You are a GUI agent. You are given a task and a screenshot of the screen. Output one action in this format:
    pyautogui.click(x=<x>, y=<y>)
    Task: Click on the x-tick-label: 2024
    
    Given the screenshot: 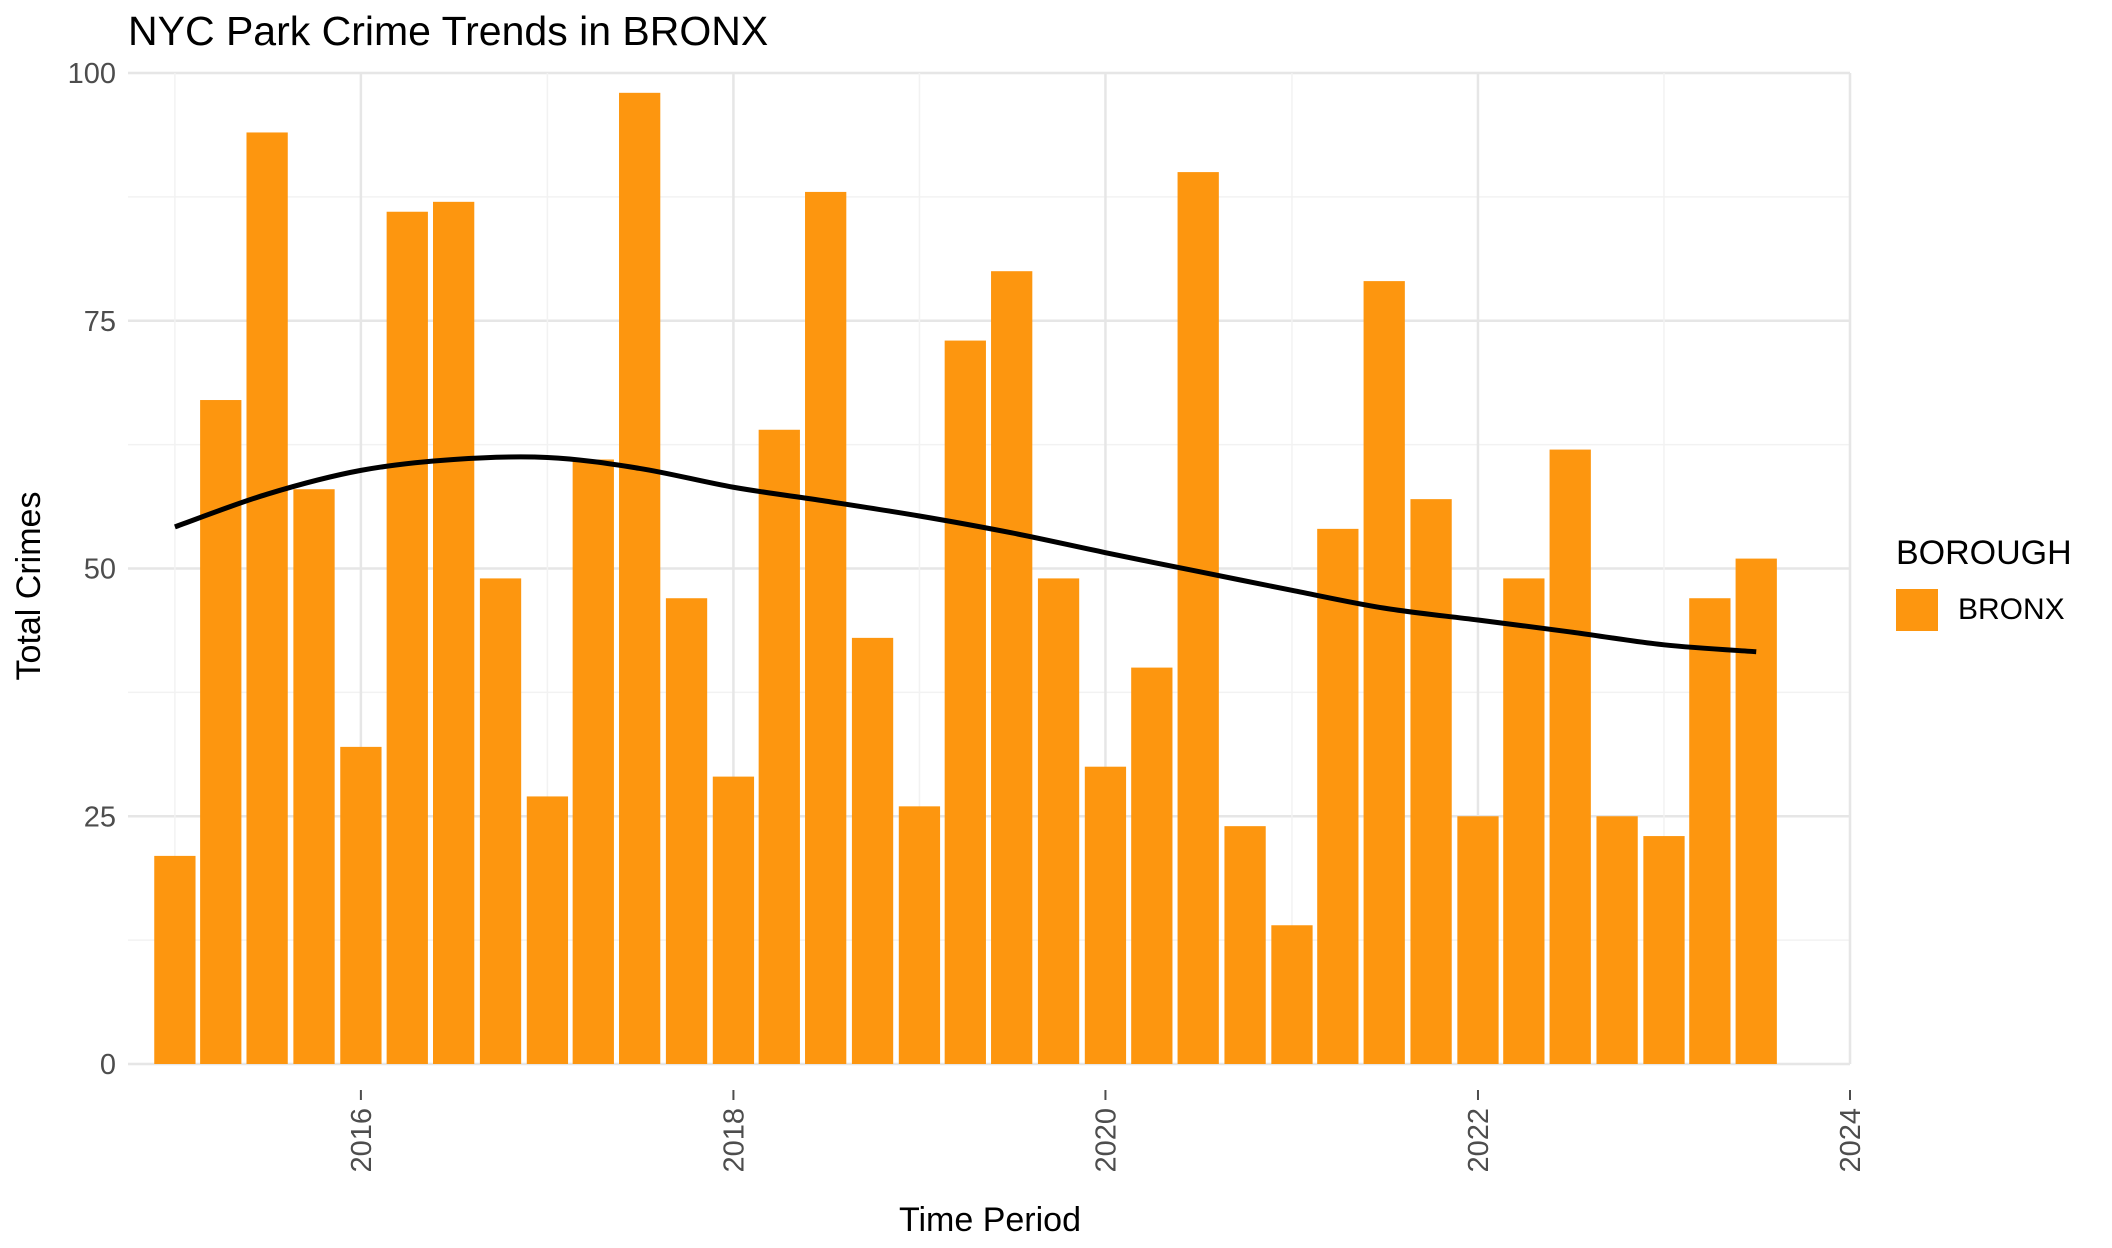 What is the action you would take?
    pyautogui.click(x=1851, y=1140)
    